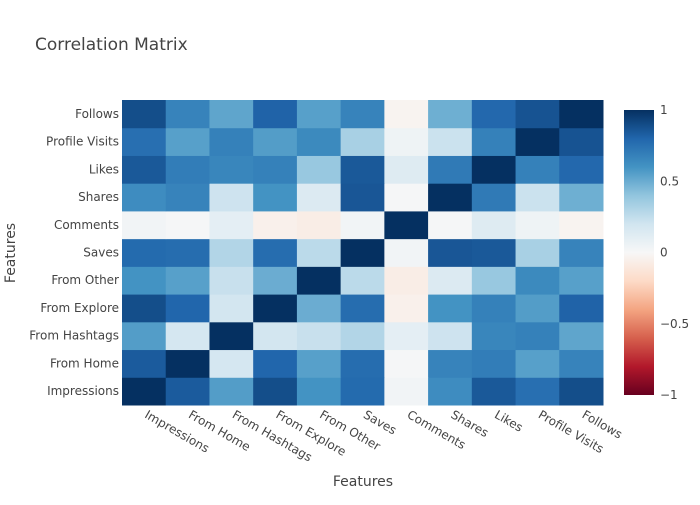  Describe the element at coordinates (639, 252) in the screenshot. I see `colorbar` at that location.